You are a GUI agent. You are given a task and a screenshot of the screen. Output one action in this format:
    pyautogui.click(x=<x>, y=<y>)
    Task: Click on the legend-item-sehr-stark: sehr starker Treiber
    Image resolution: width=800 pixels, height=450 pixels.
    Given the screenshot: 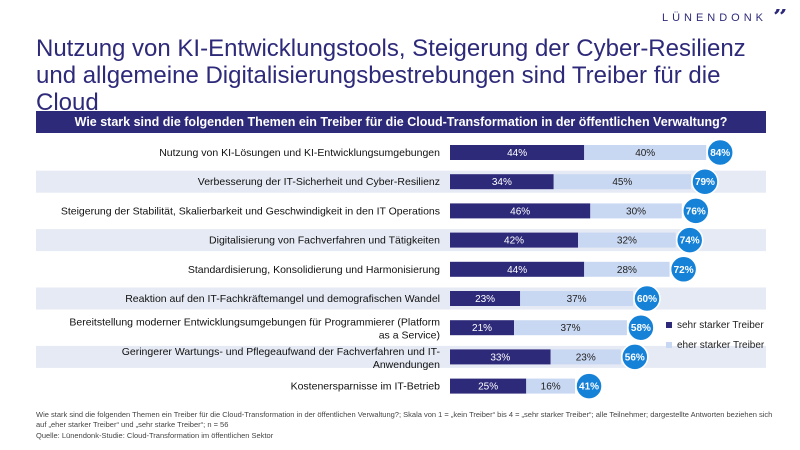 What is the action you would take?
    pyautogui.click(x=715, y=325)
    